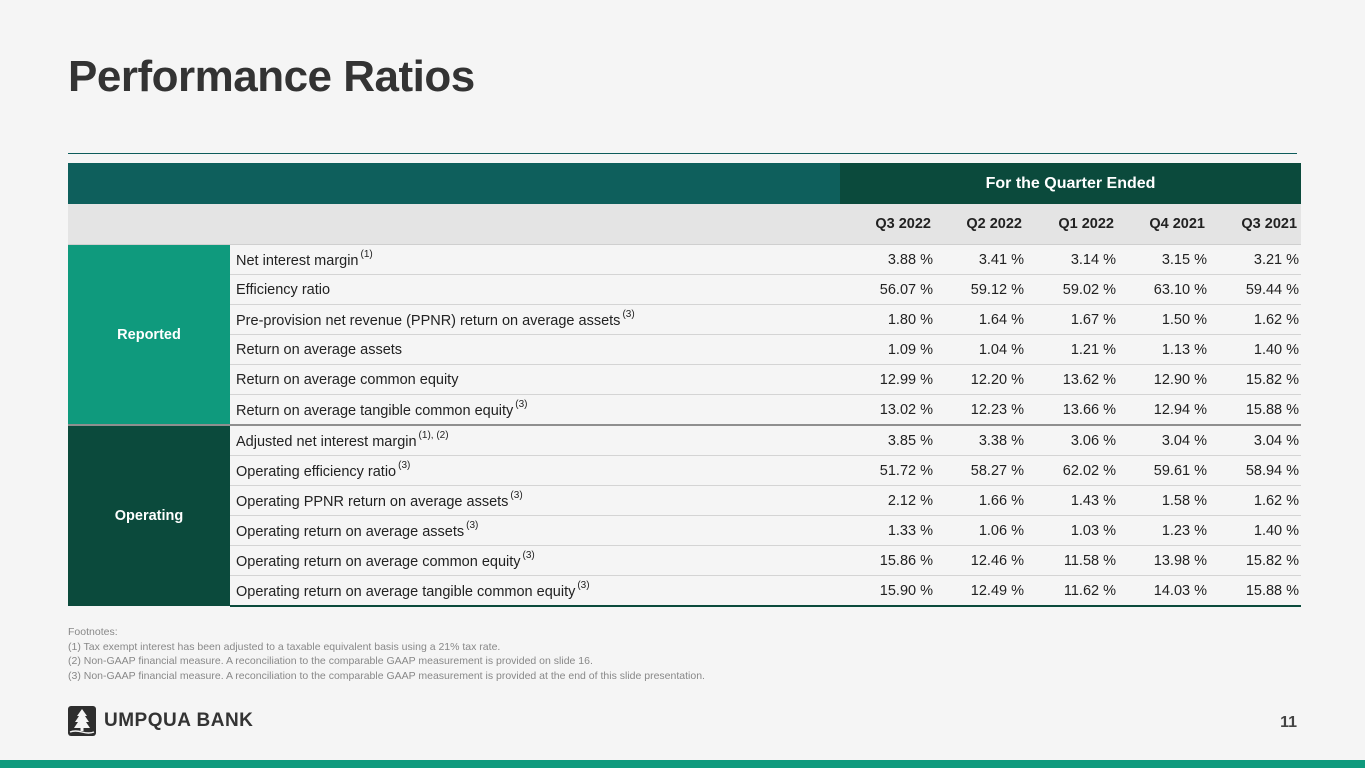 The image size is (1365, 768). What do you see at coordinates (887, 500) in the screenshot?
I see `value-cell: 2.12 %` at bounding box center [887, 500].